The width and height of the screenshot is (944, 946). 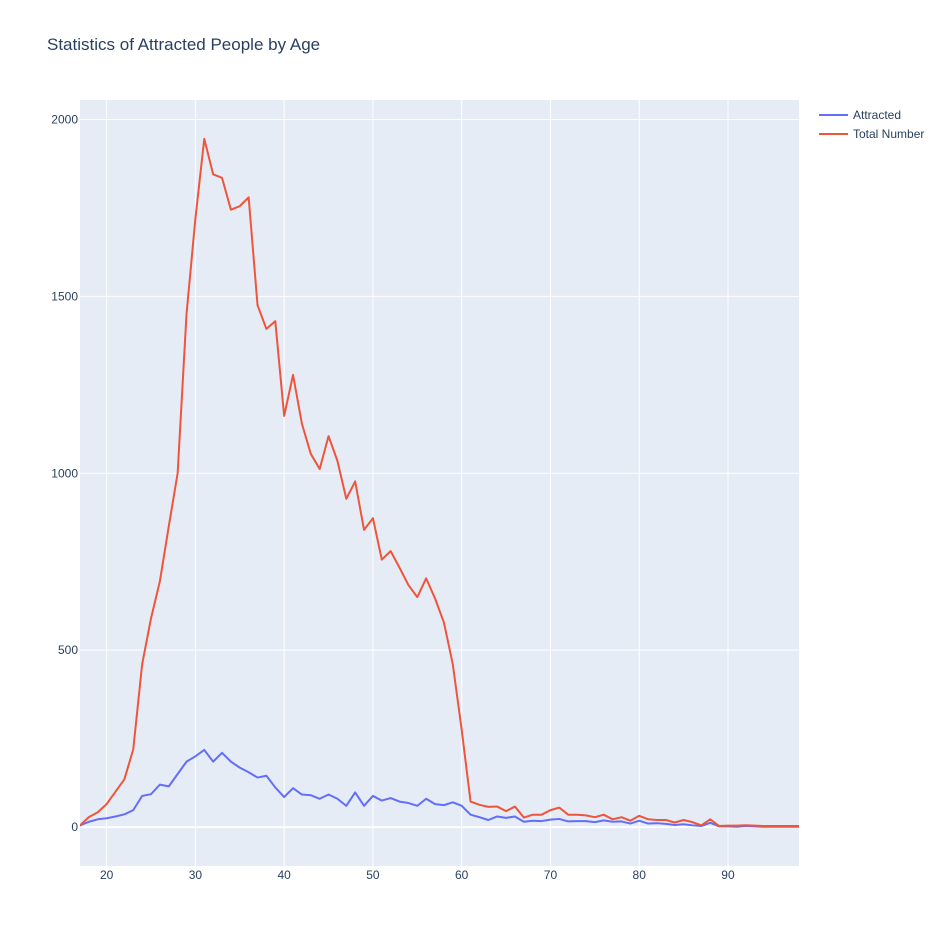 I want to click on y-tick-label: 1500, so click(x=64, y=296).